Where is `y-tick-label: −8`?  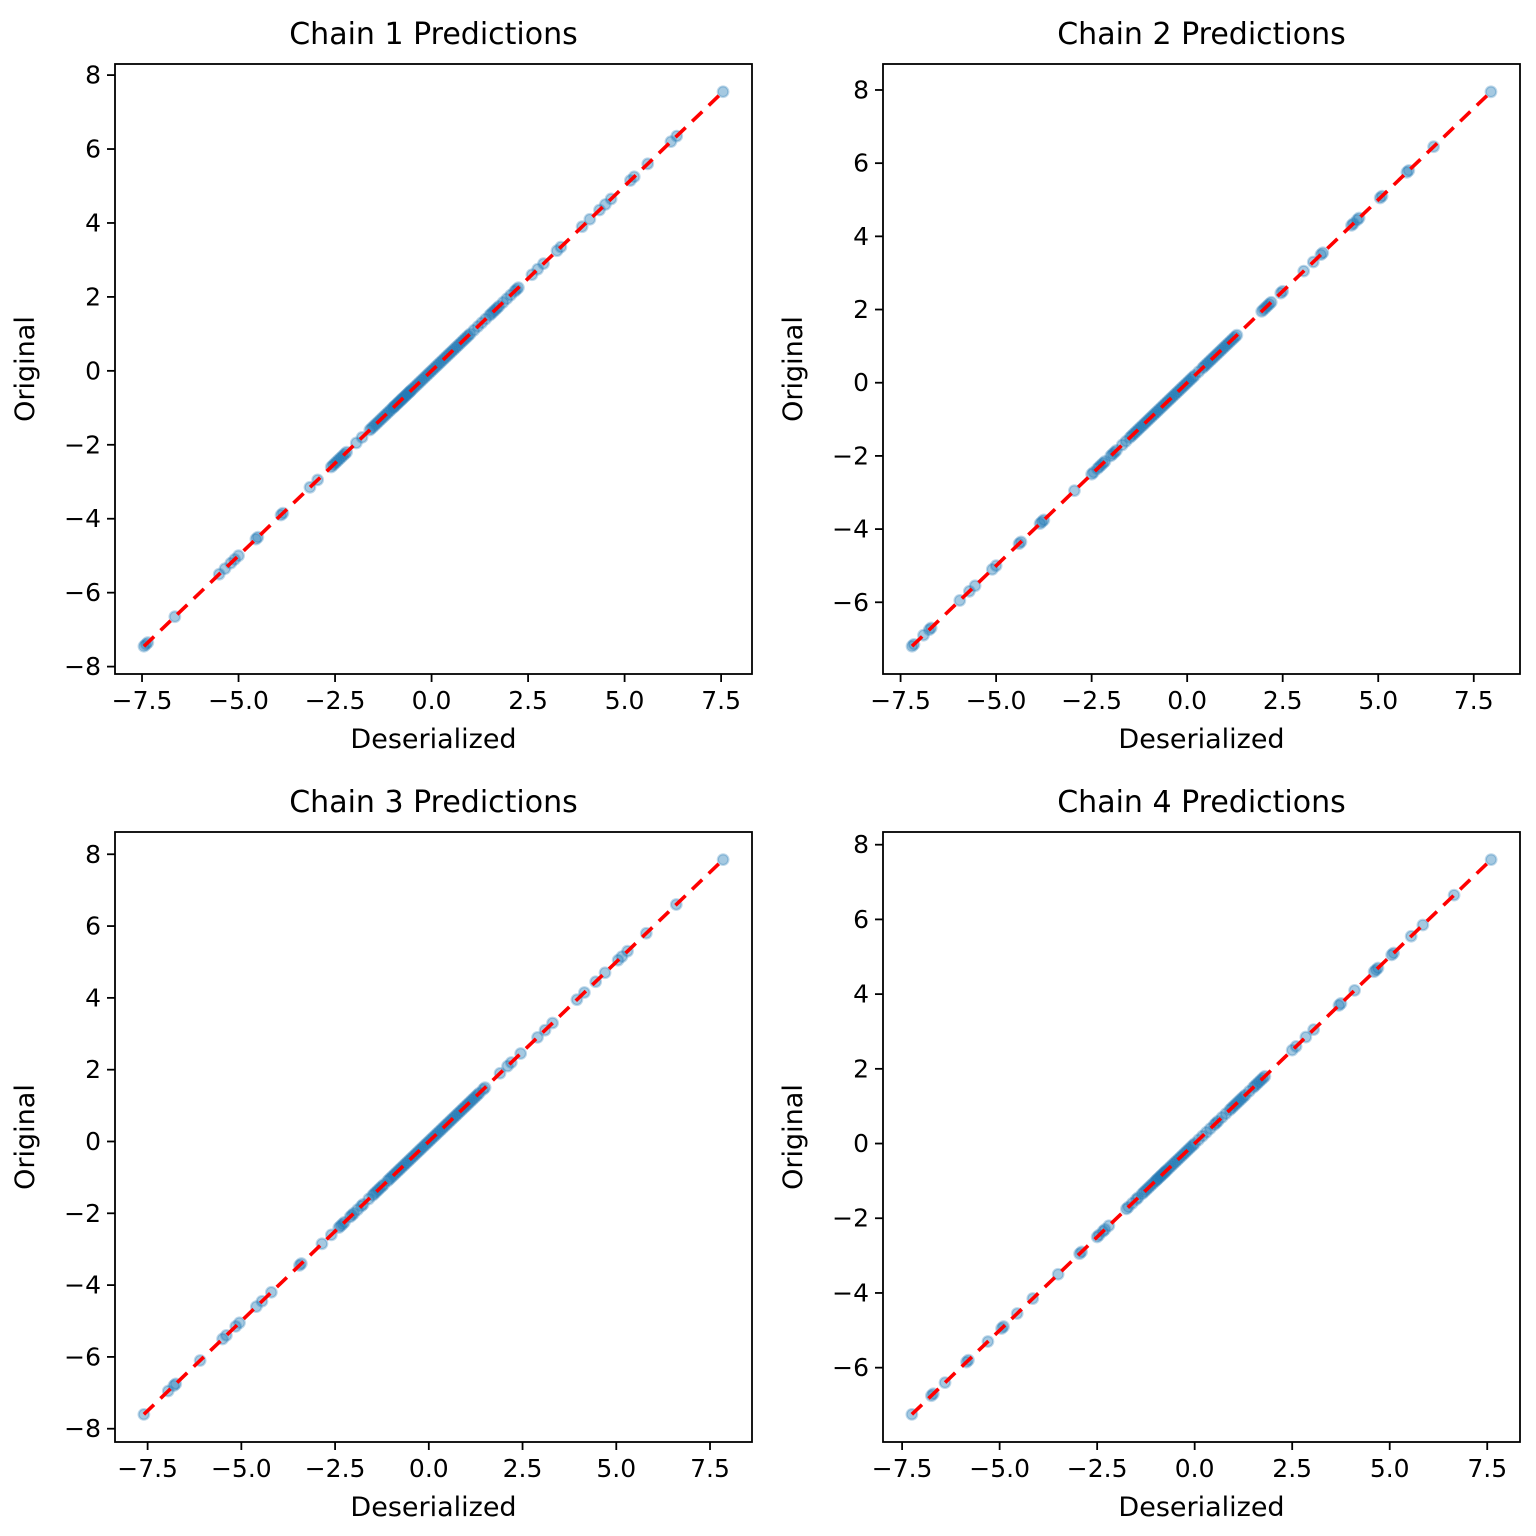 y-tick-label: −8 is located at coordinates (82, 1428).